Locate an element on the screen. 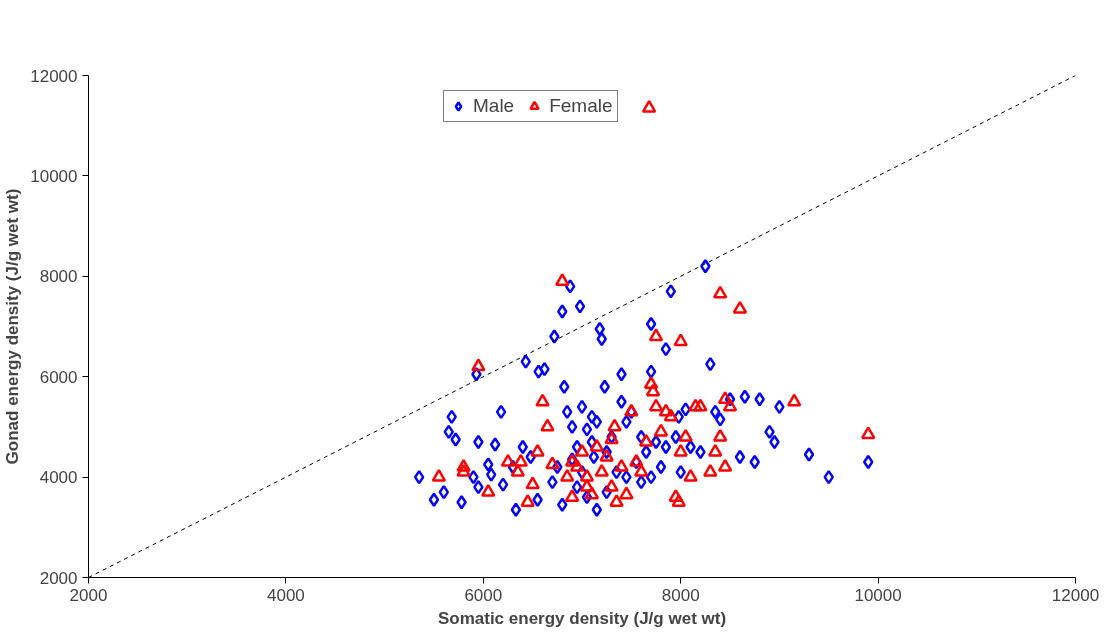  legend-label: Male is located at coordinates (494, 106).